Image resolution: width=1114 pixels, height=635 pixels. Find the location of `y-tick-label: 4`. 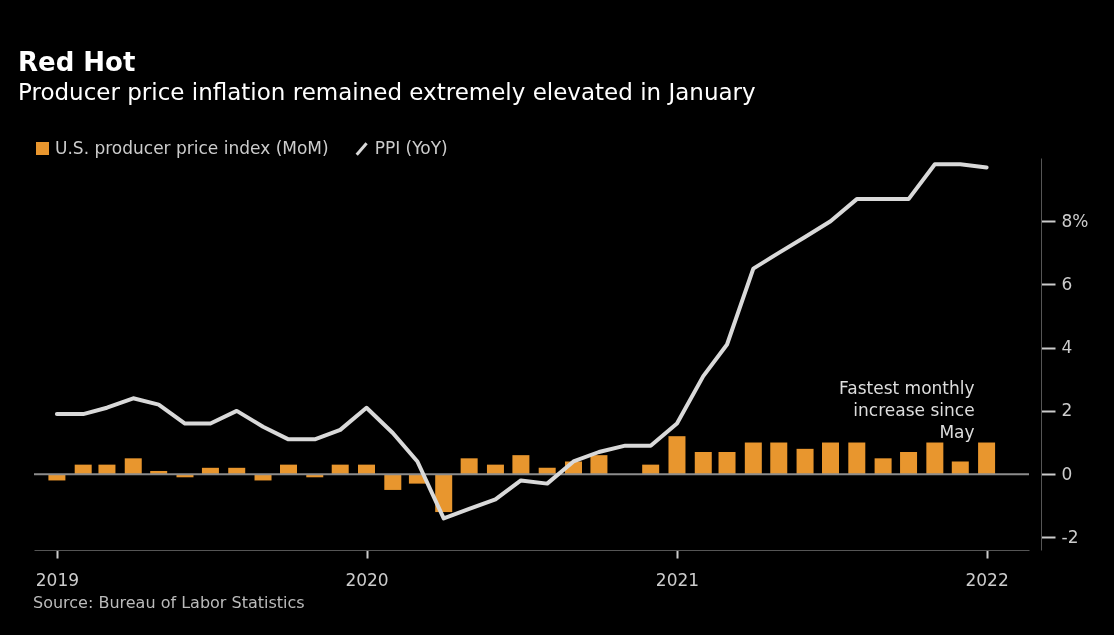

y-tick-label: 4 is located at coordinates (1067, 347).